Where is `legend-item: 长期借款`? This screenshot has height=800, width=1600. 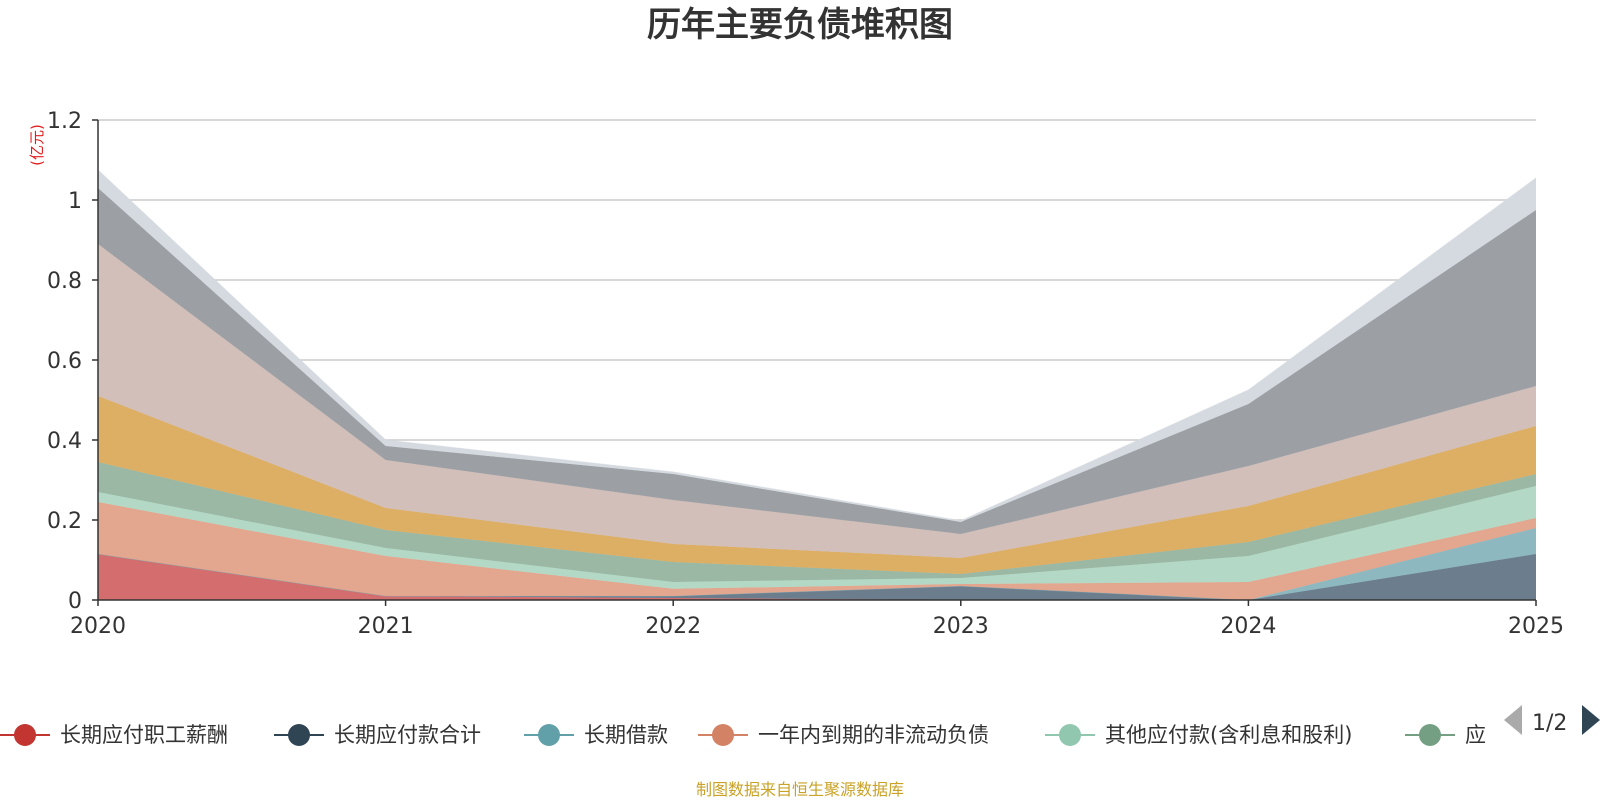
legend-item: 长期借款 is located at coordinates (596, 735).